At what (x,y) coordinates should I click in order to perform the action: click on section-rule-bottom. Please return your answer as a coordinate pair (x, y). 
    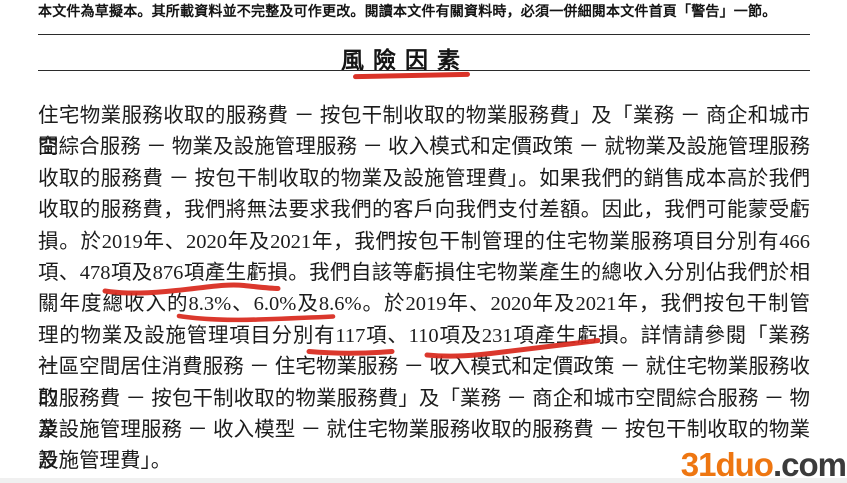
    Looking at the image, I should click on (424, 70).